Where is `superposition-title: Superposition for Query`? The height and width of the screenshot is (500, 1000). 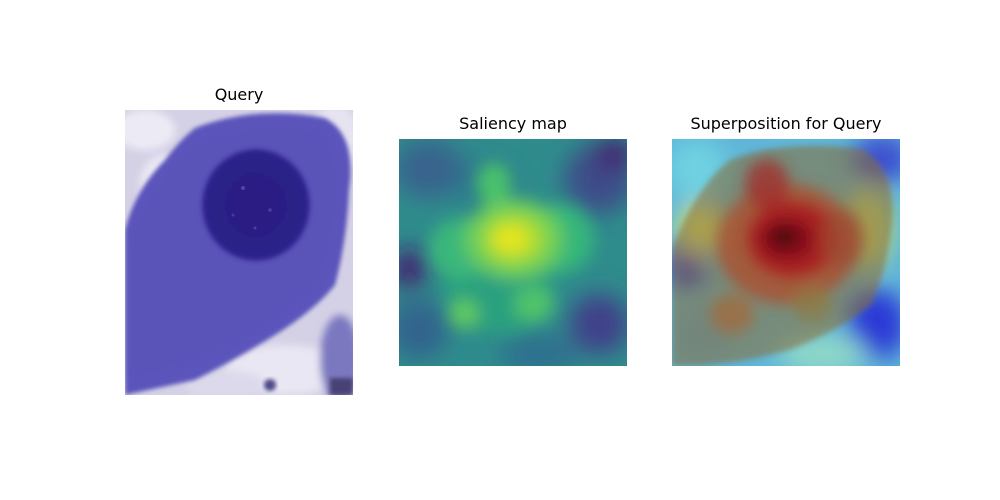 superposition-title: Superposition for Query is located at coordinates (786, 123).